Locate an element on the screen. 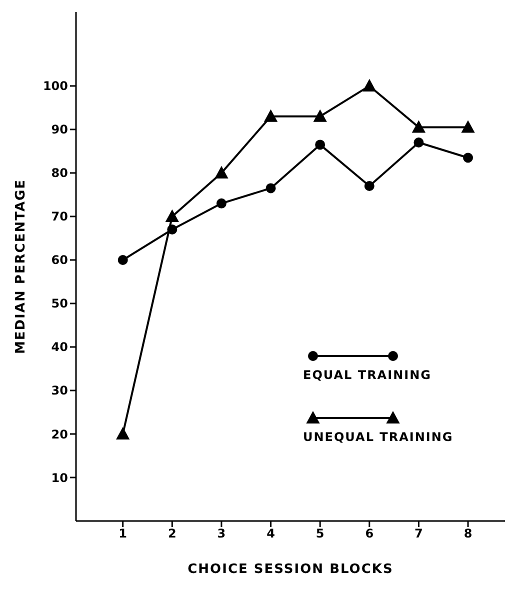 The width and height of the screenshot is (515, 606). y-tick-label: 90 is located at coordinates (59, 129).